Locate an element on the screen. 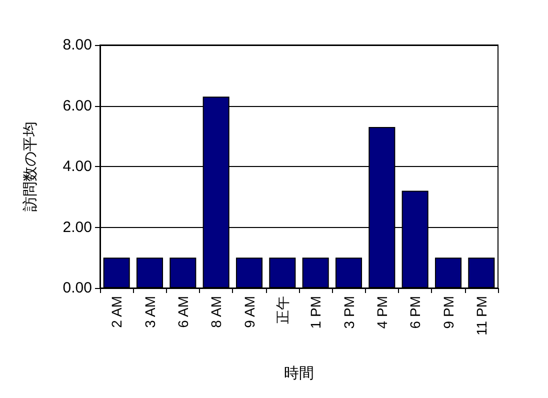 This screenshot has height=398, width=548. y-tick-label: 6.00 is located at coordinates (77, 105).